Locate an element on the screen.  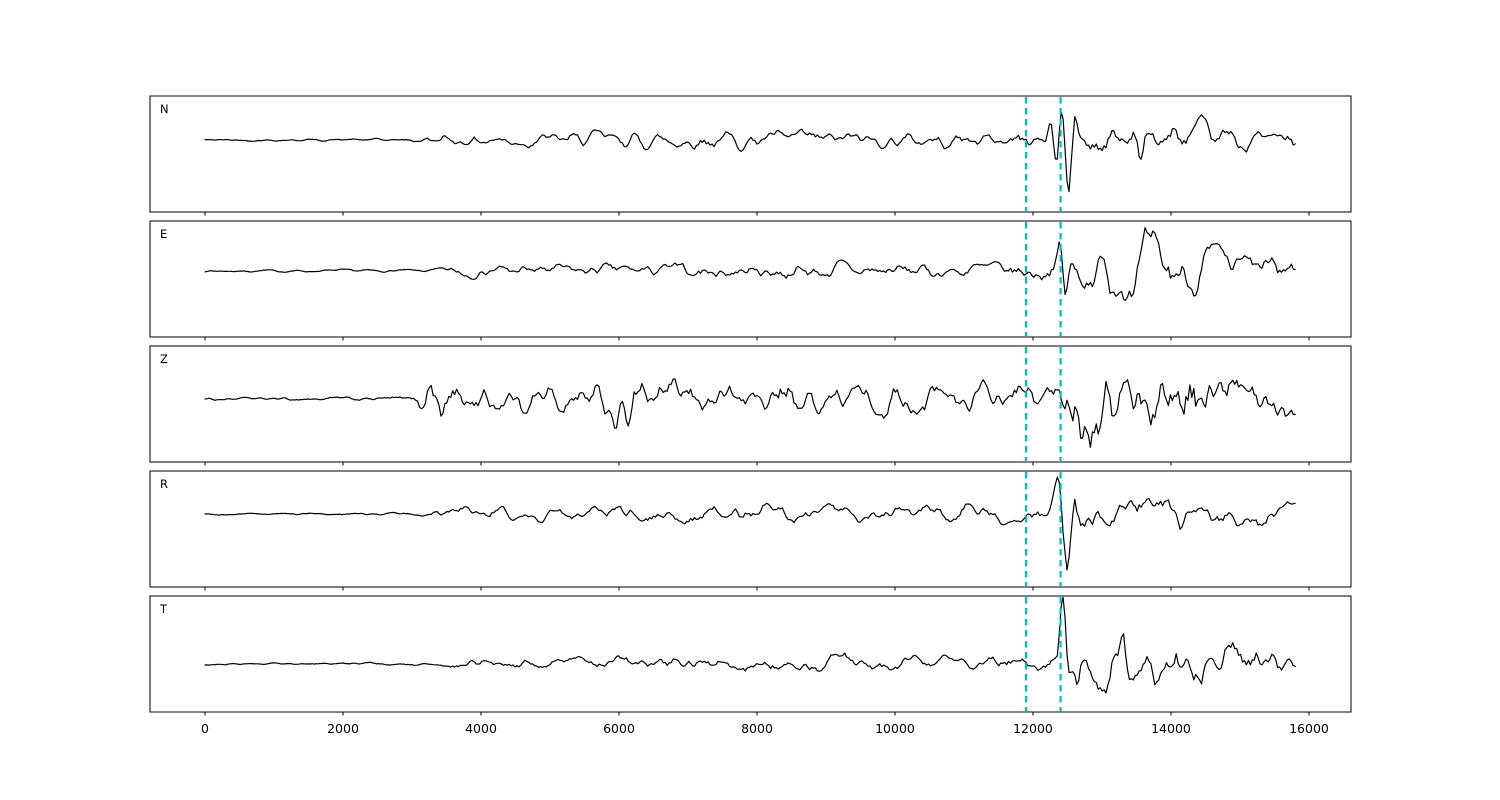
panel-label-T: T is located at coordinates (163, 609).